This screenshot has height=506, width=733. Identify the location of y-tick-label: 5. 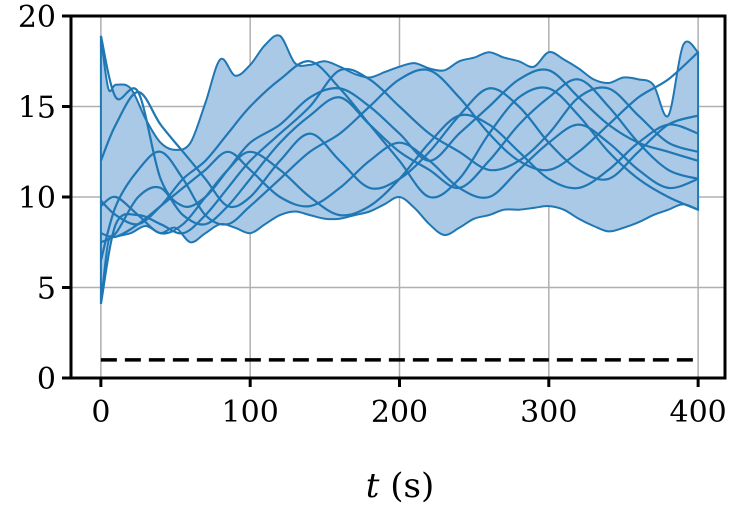
(46, 289).